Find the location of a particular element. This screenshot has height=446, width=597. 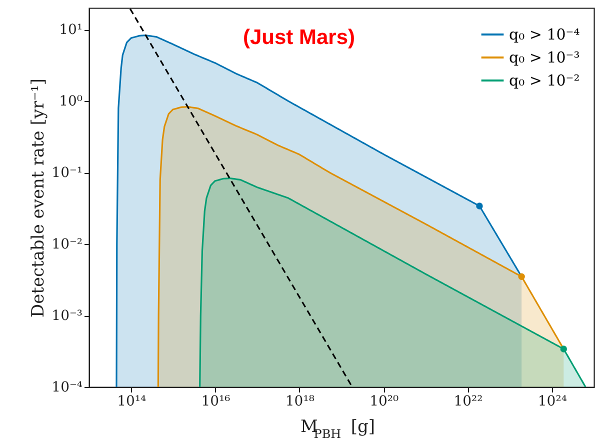

y-axis-title: Detectable event rate [yr⁻¹] is located at coordinates (38, 198).